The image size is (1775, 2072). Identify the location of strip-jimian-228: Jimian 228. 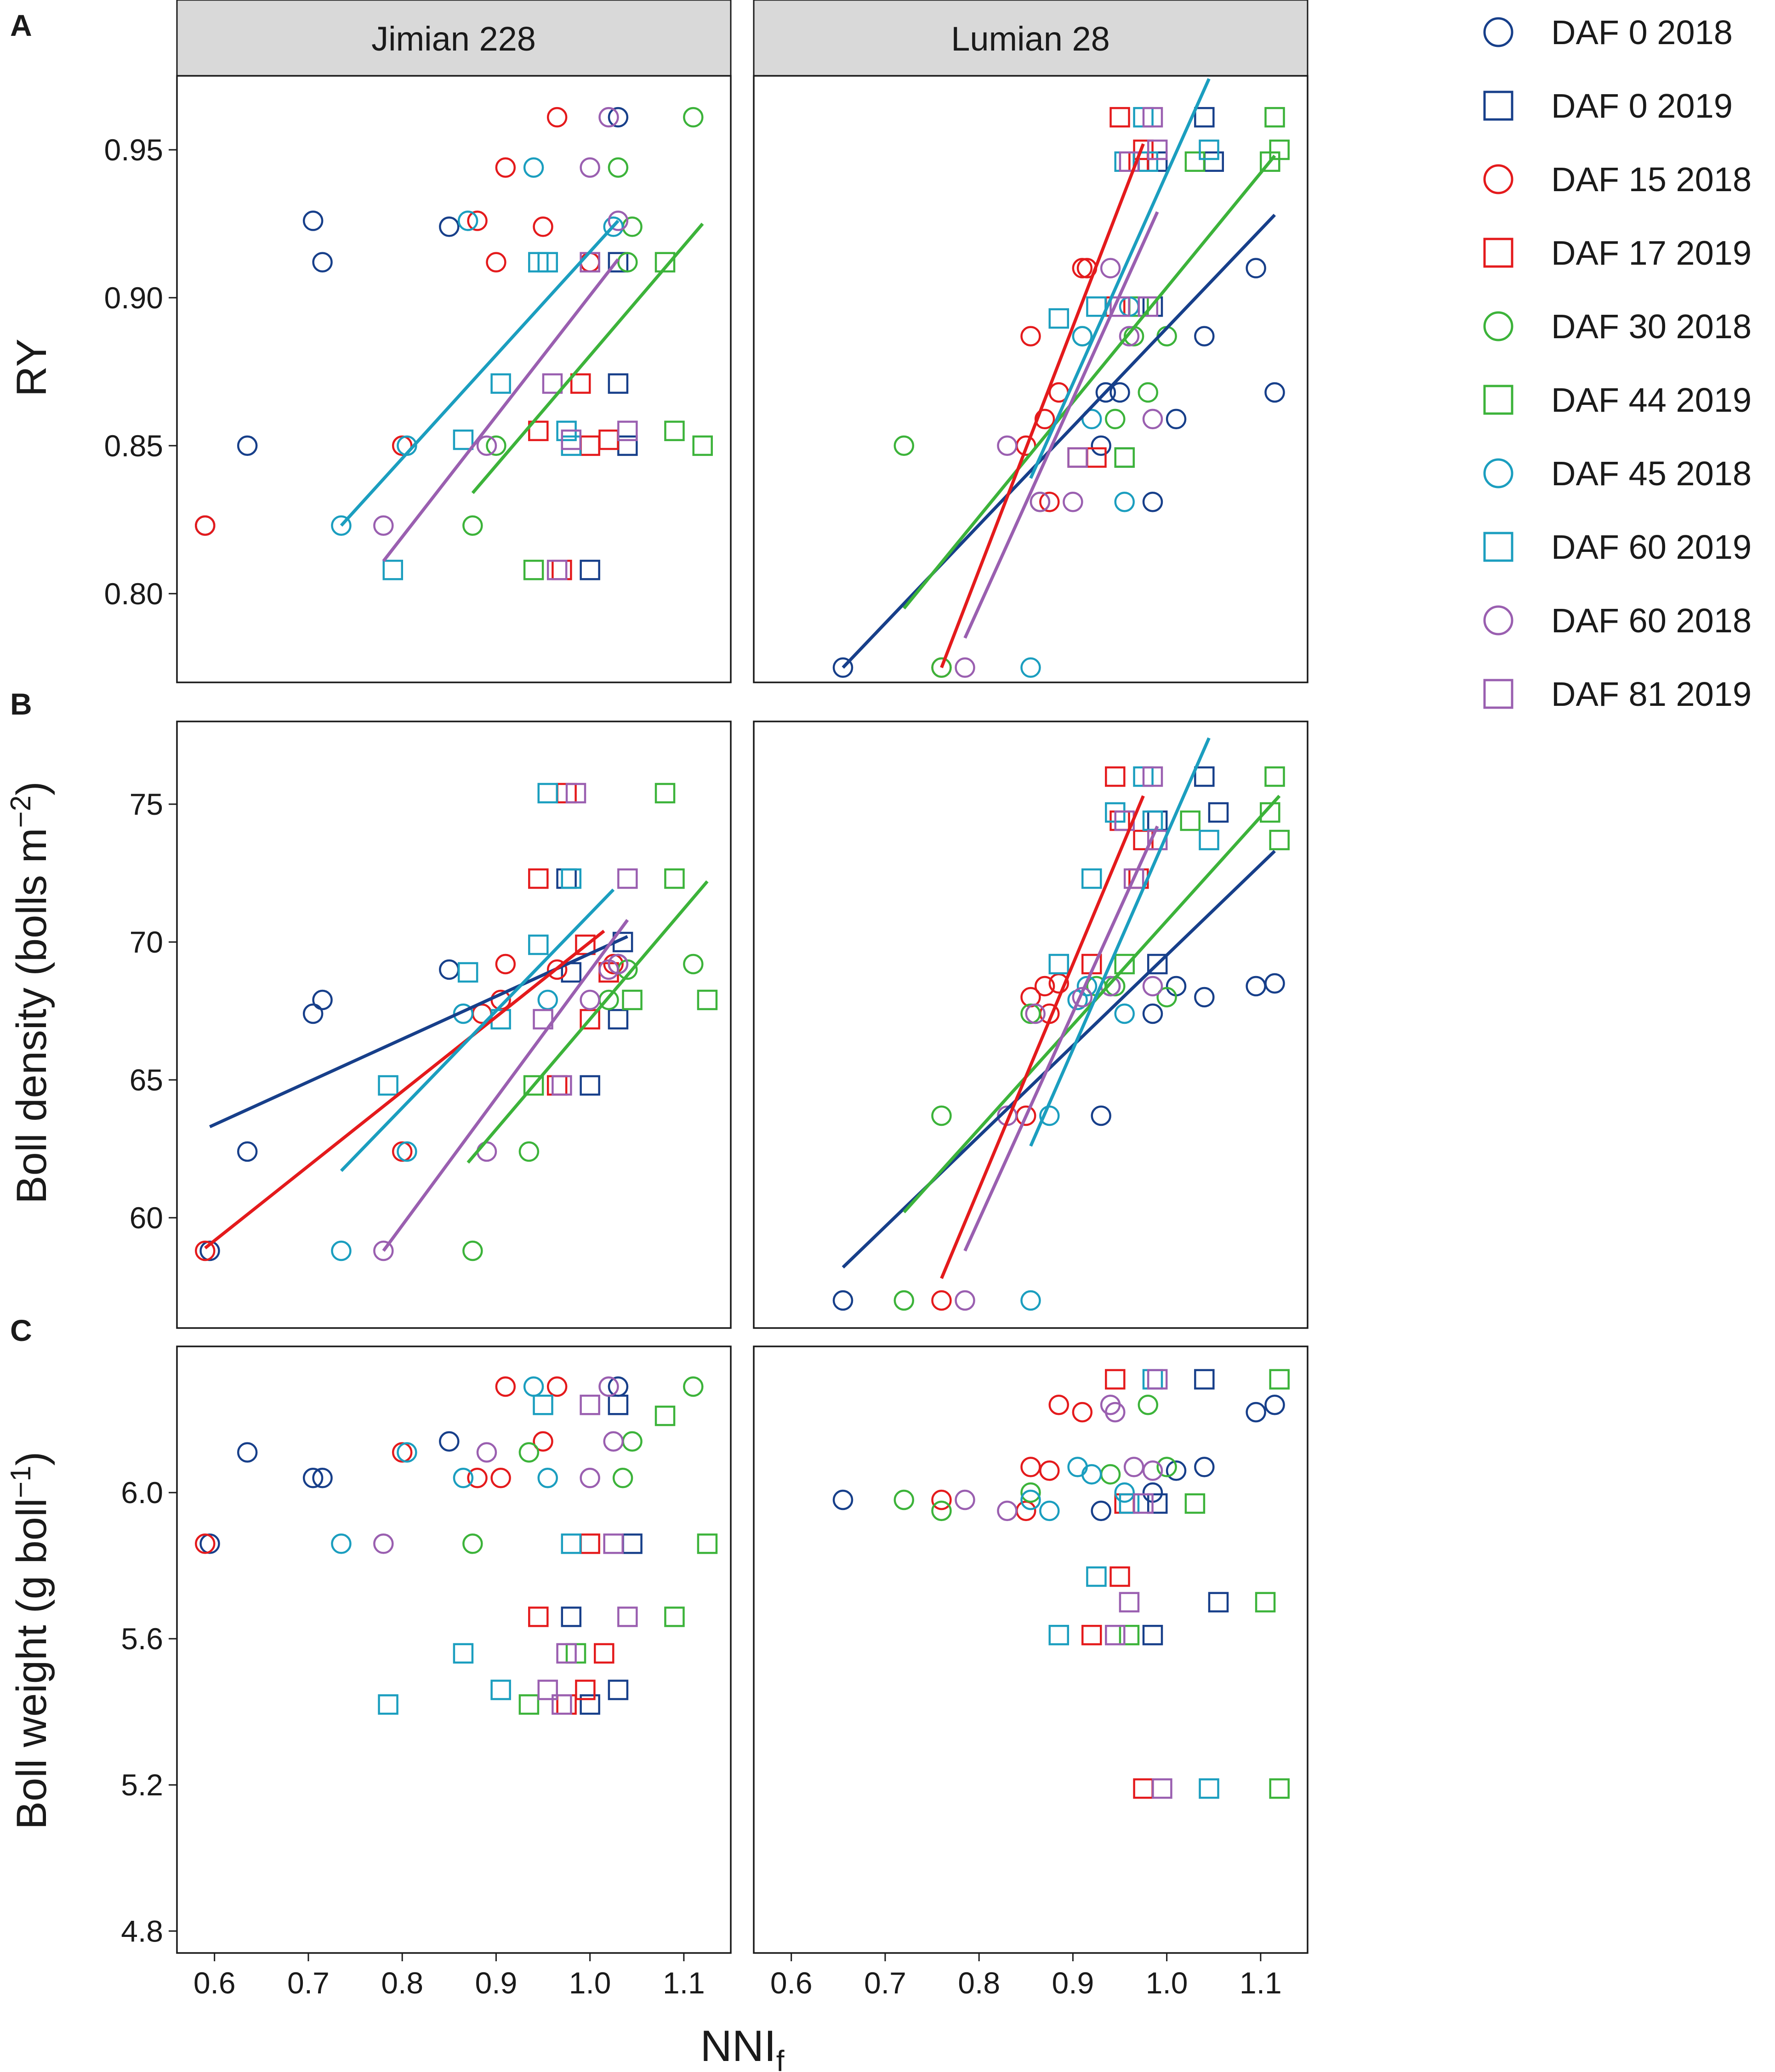
(454, 38).